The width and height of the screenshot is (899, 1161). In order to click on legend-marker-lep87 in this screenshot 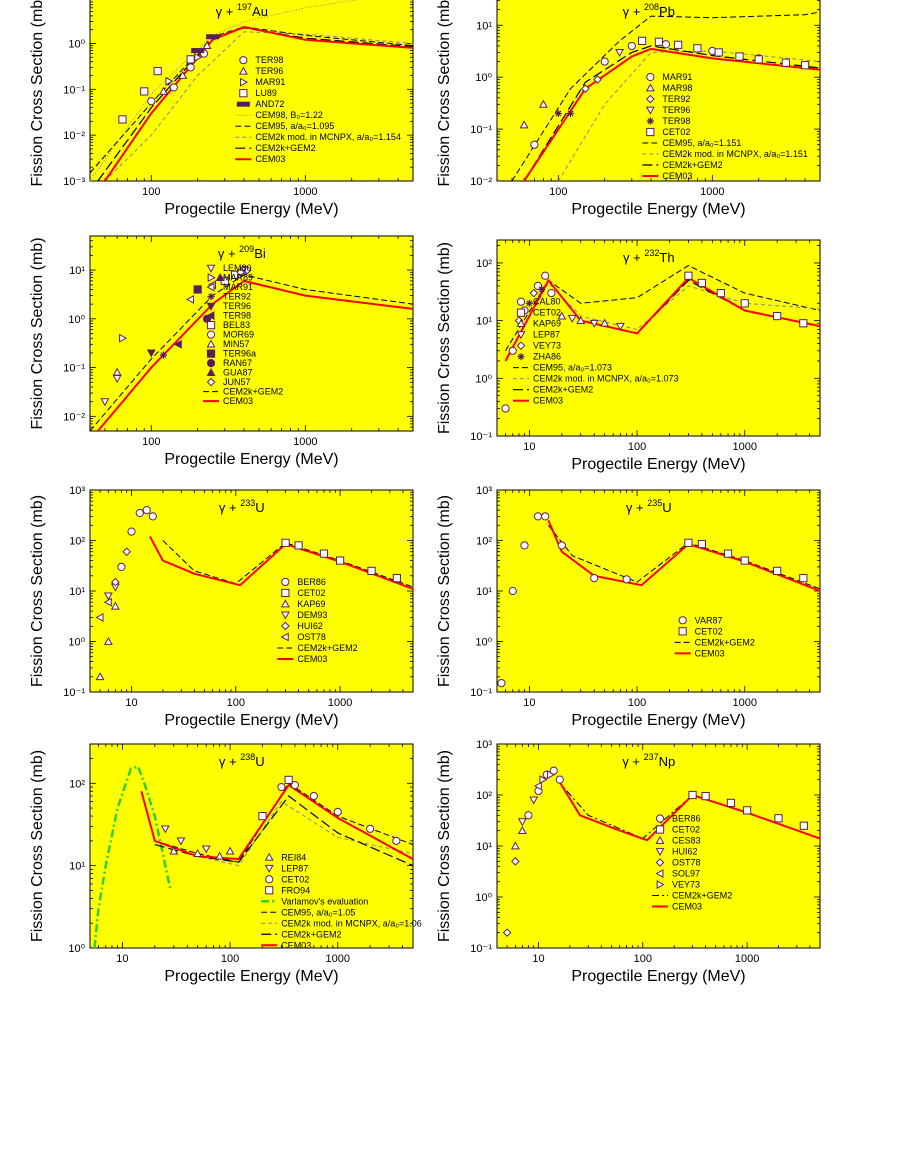, I will do `click(269, 868)`.